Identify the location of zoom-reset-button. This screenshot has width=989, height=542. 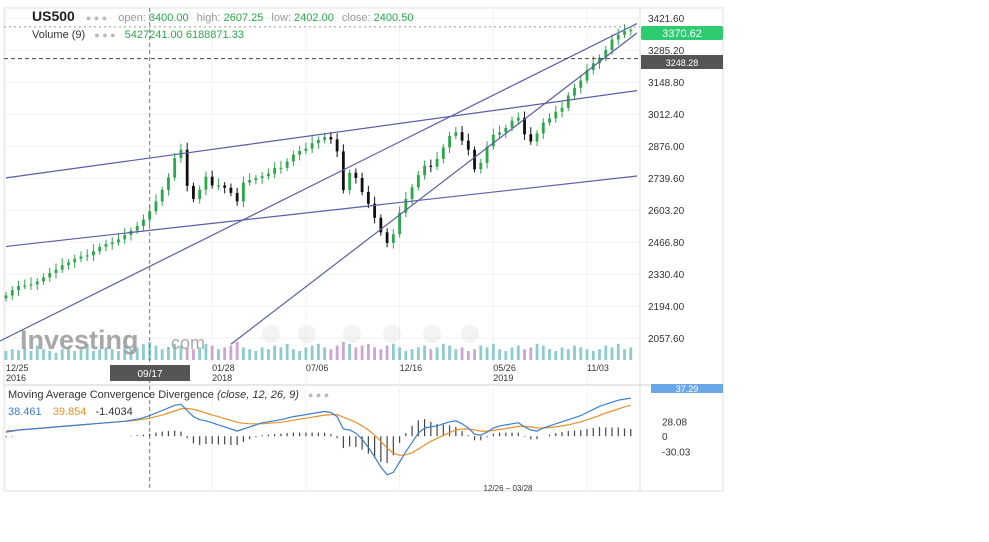
(352, 334).